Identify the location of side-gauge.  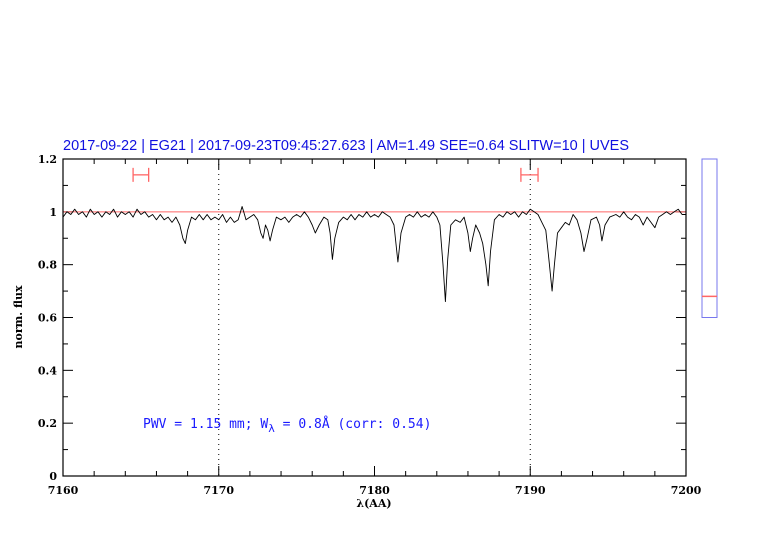
(709, 238).